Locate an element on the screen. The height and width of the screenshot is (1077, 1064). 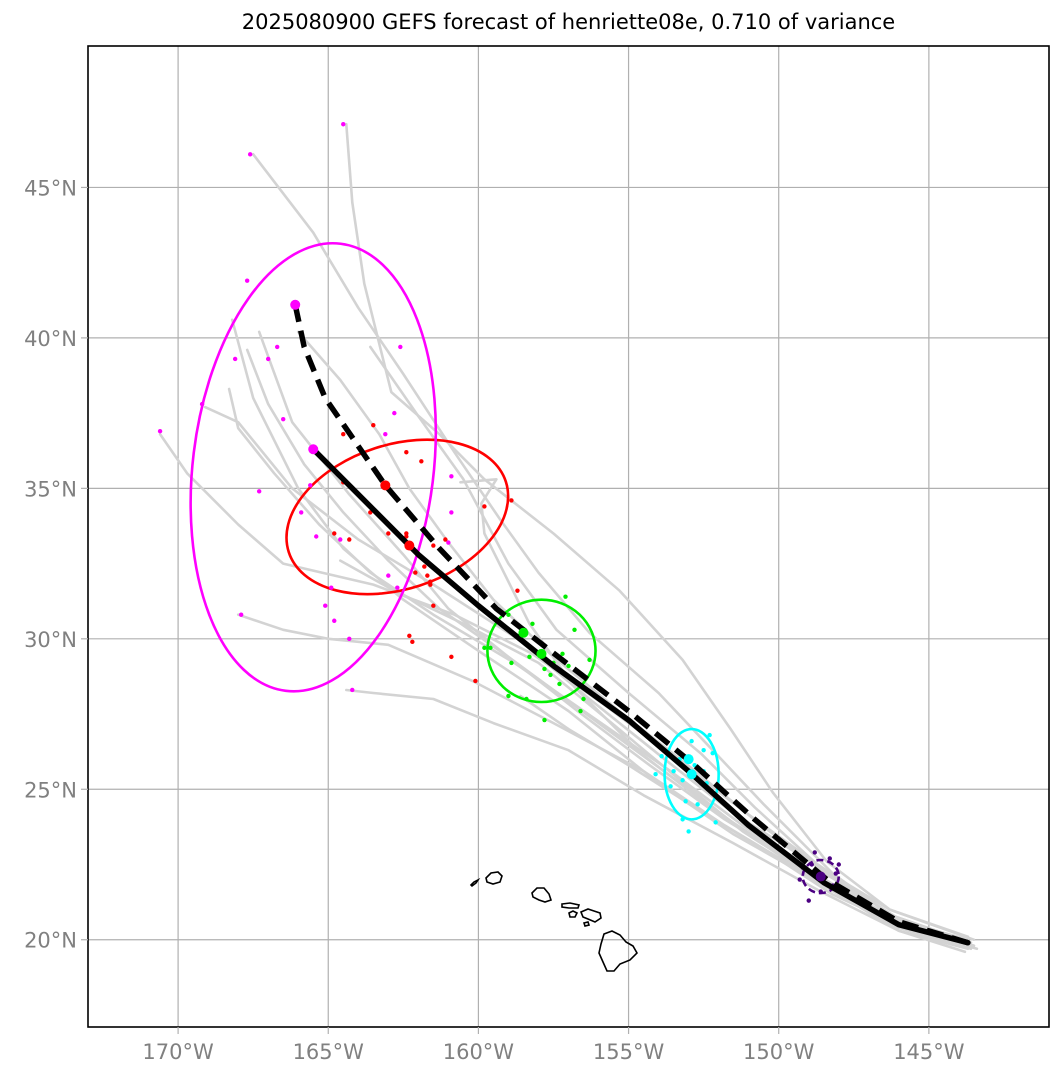
mean-marker-t3 is located at coordinates (523, 632).